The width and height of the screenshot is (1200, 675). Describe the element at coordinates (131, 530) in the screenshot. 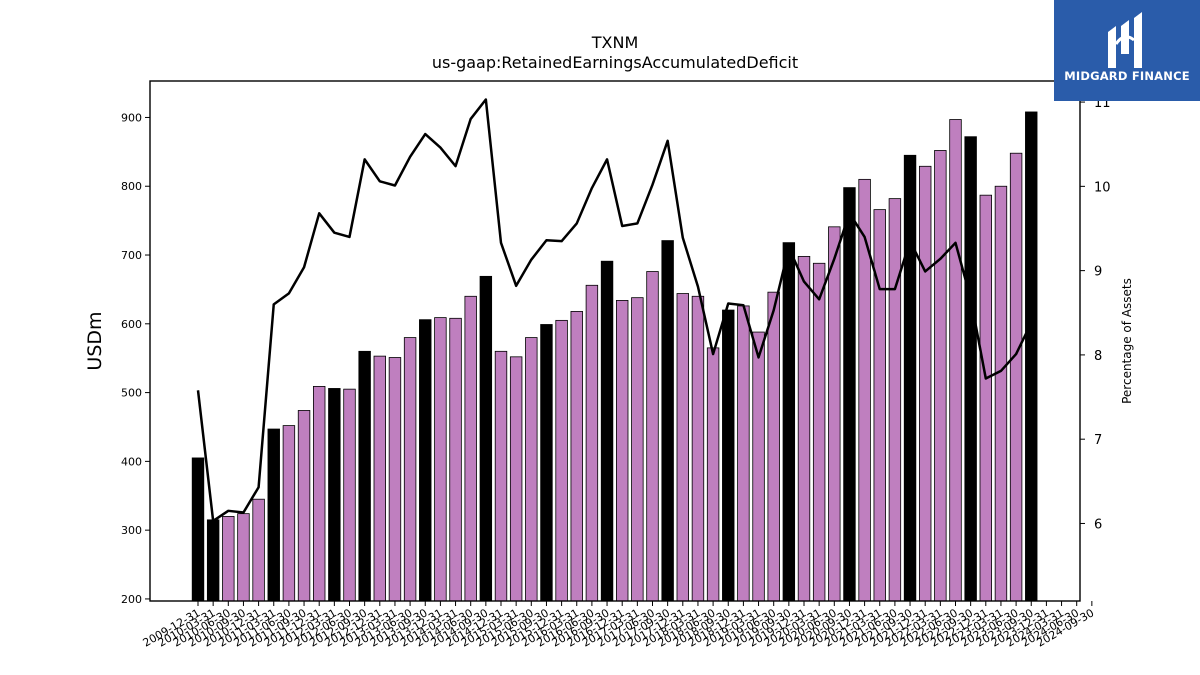

I see `y-tick-label: 300` at that location.